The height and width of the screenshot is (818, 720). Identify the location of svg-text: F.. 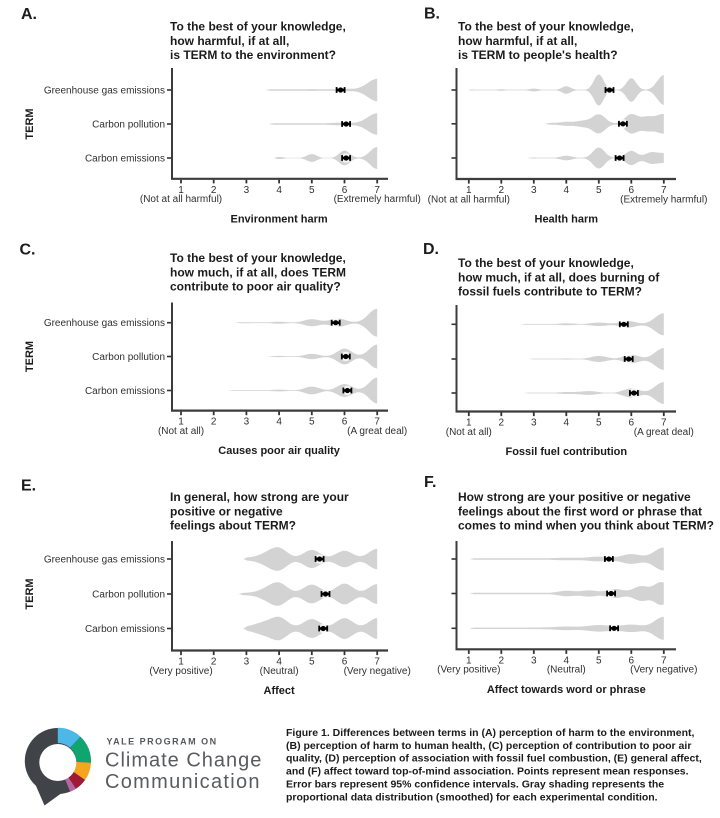
(430, 482).